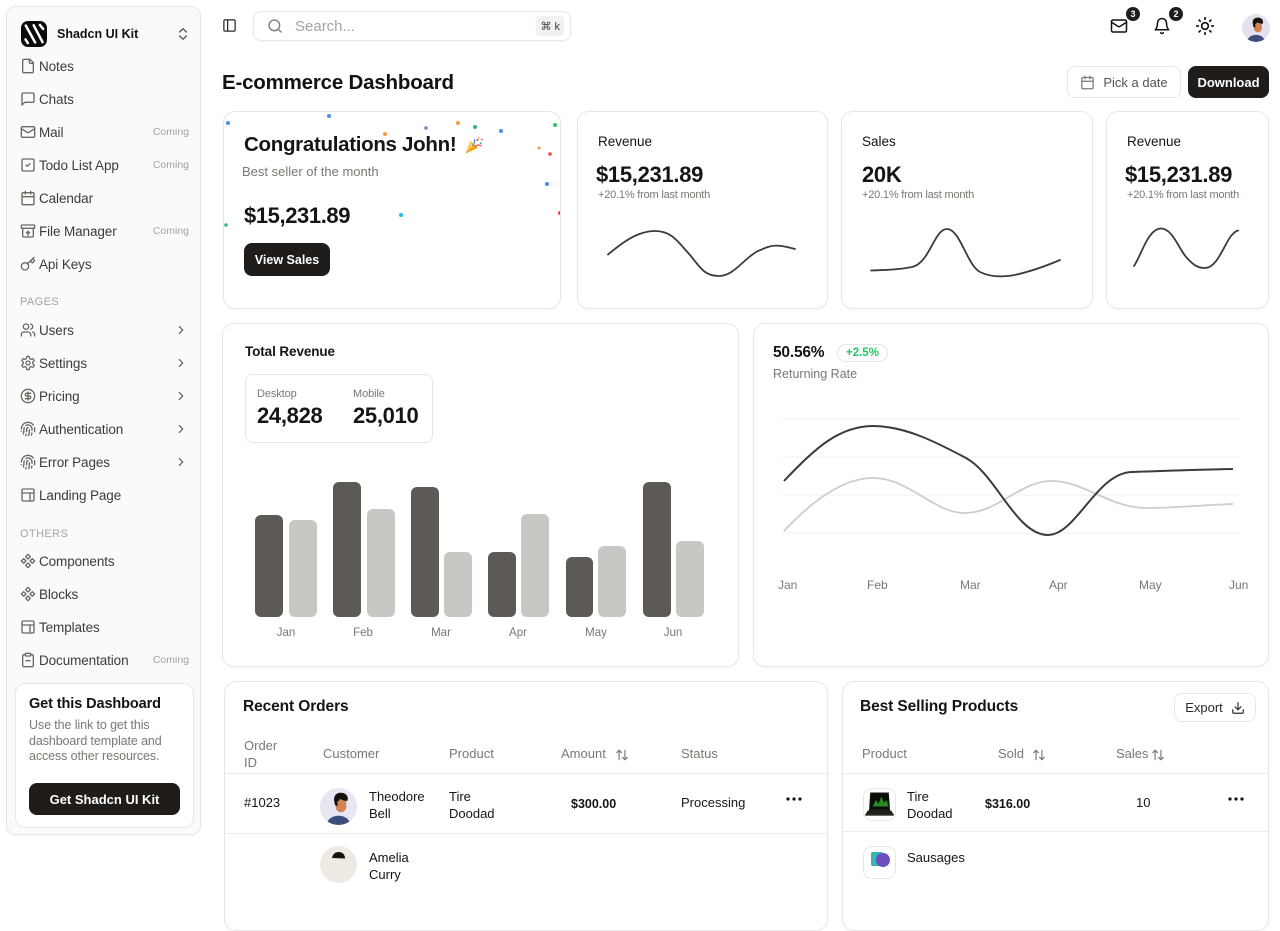 The height and width of the screenshot is (931, 1280). What do you see at coordinates (596, 633) in the screenshot?
I see `svg-text: May` at bounding box center [596, 633].